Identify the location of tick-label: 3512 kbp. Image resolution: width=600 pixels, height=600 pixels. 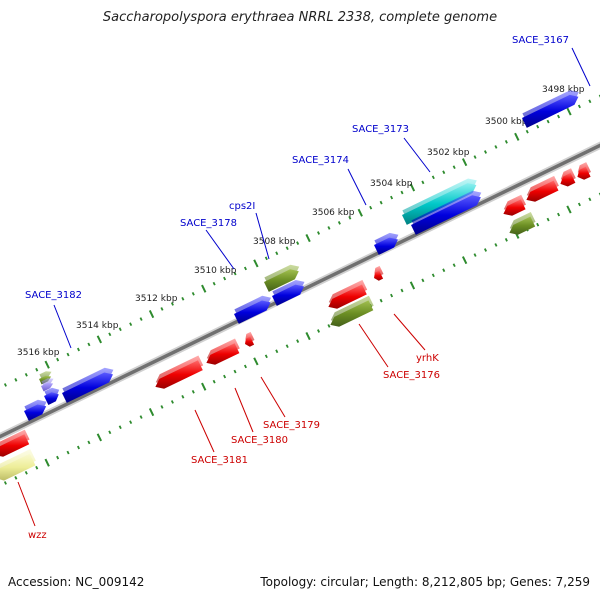
(156, 299).